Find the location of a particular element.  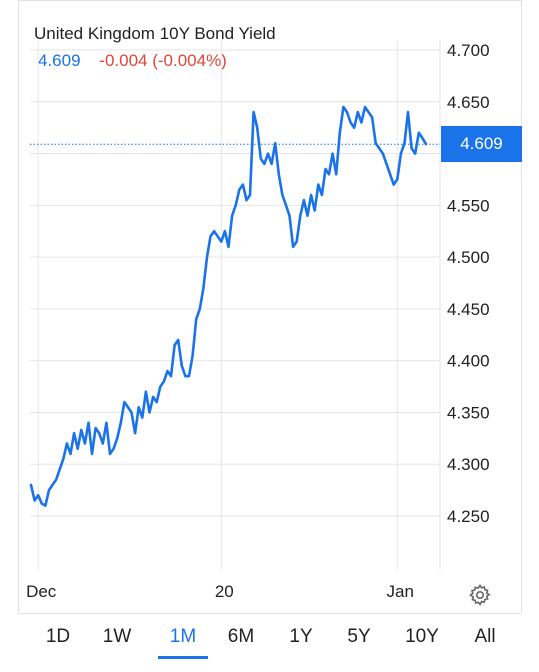

price-change: -0.004 (-0.004%) is located at coordinates (163, 60).